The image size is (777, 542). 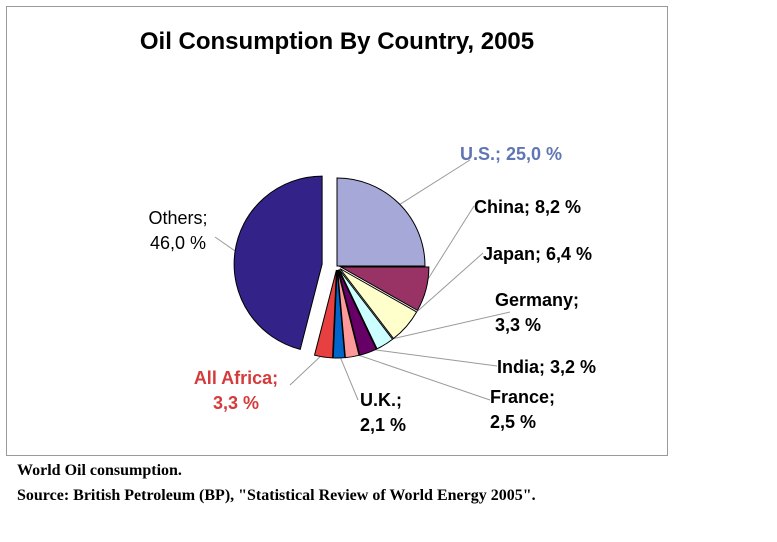 What do you see at coordinates (339, 314) in the screenshot?
I see `pie-slice-u-k` at bounding box center [339, 314].